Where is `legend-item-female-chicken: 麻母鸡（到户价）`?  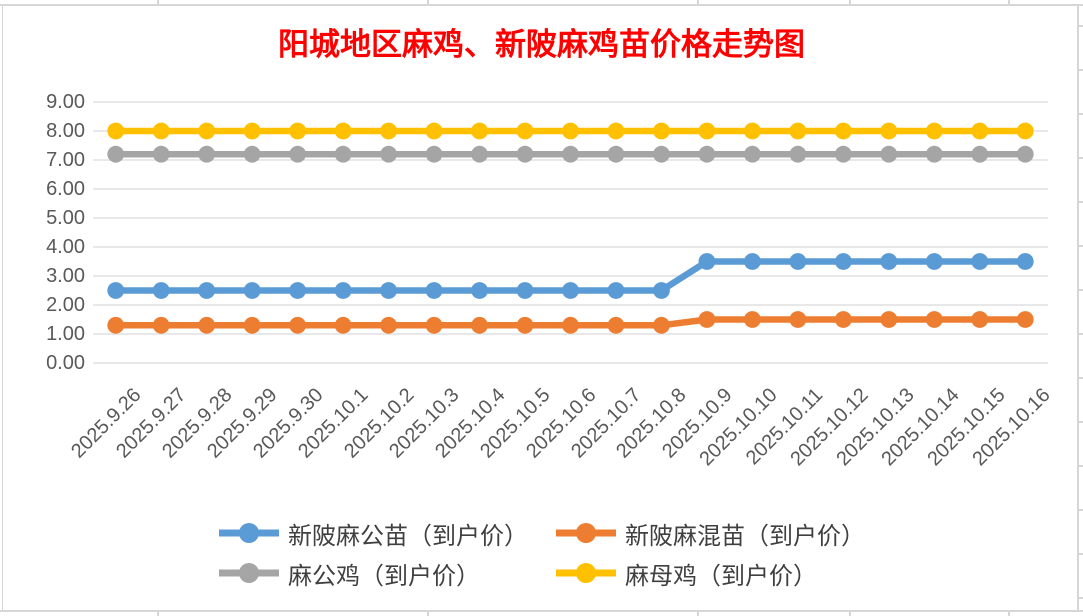 legend-item-female-chicken: 麻母鸡（到户价） is located at coordinates (686, 573).